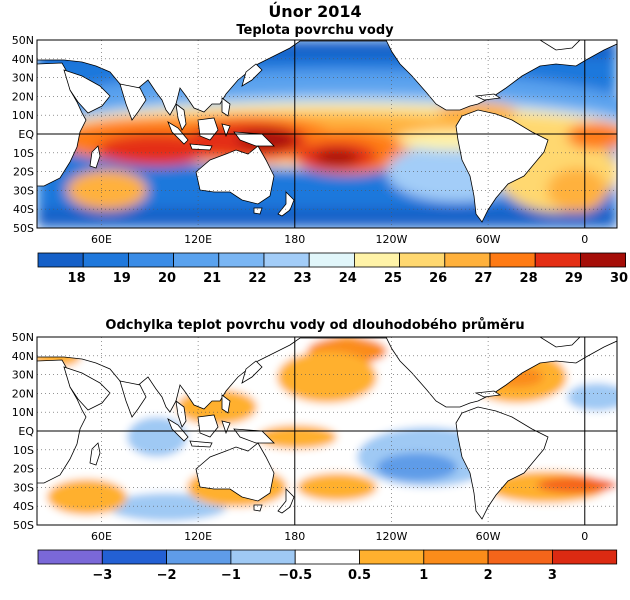 The image size is (630, 600). Describe the element at coordinates (315, 30) in the screenshot. I see `sst-map-title: Teplota povrchu vody` at that location.